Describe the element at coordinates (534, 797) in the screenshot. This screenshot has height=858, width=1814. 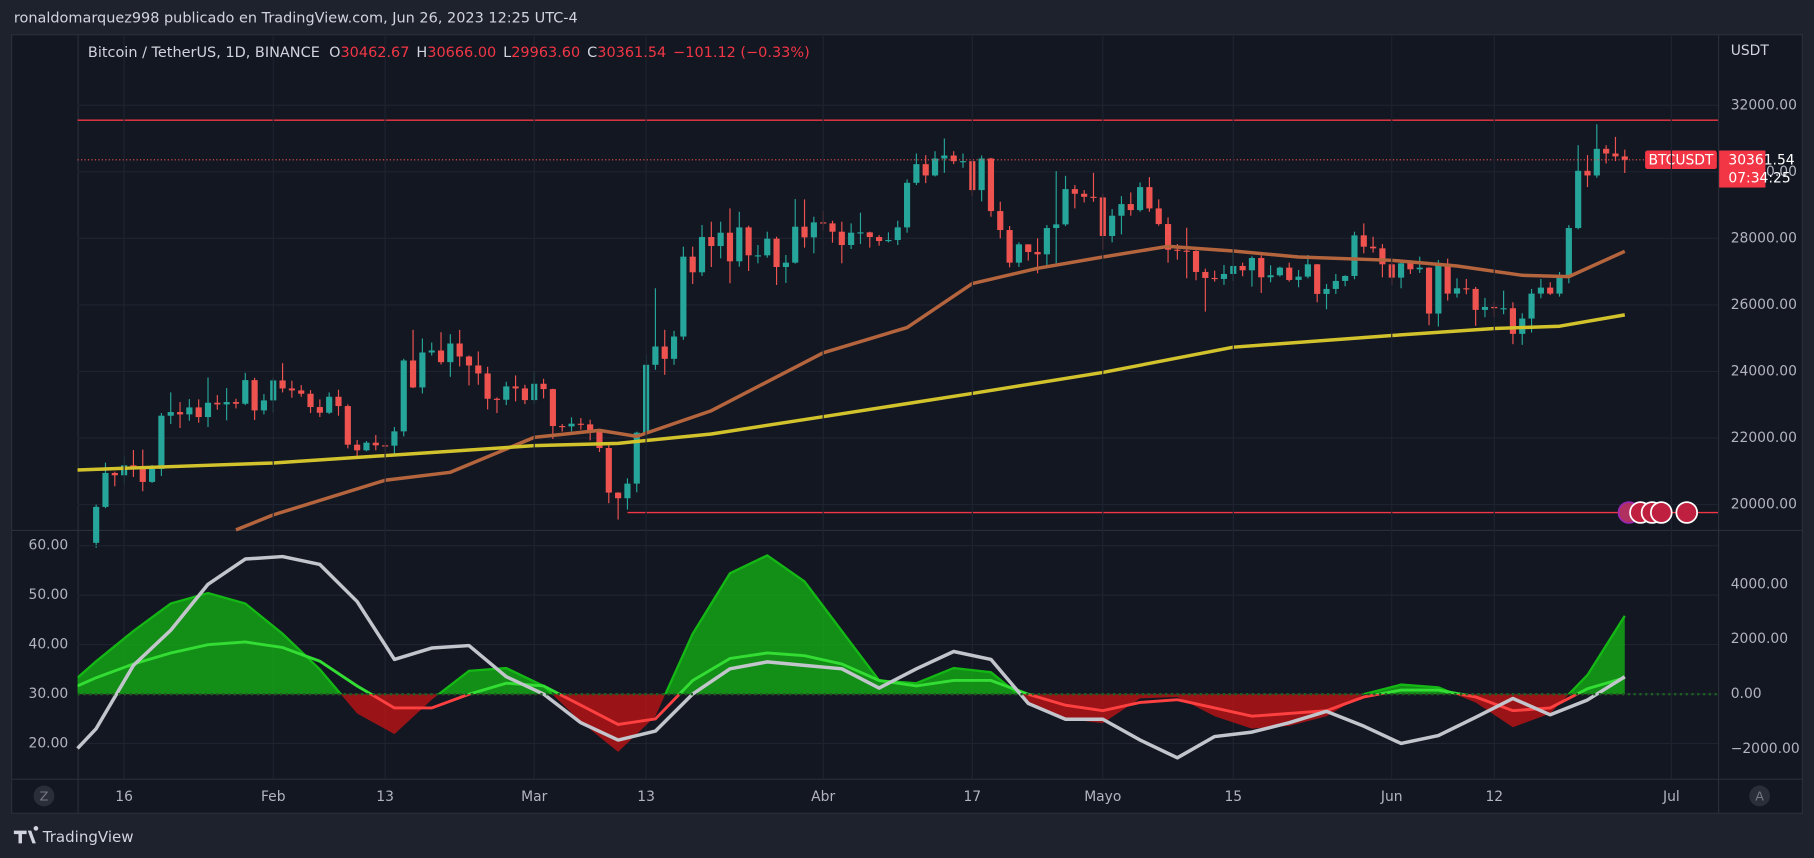
I see `x-tick-label: Mar` at that location.